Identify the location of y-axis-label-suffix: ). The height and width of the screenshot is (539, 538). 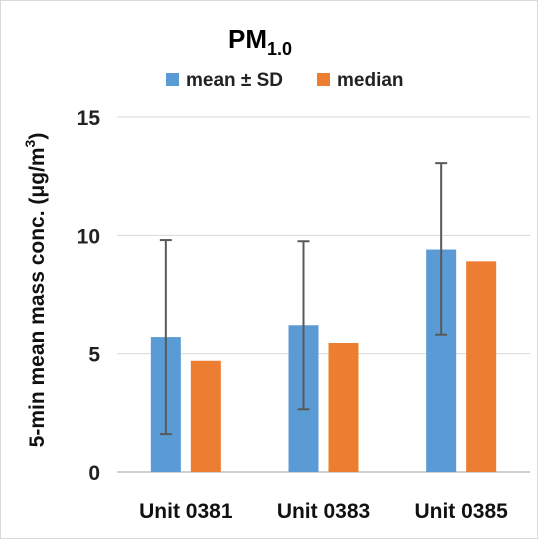
(37, 136).